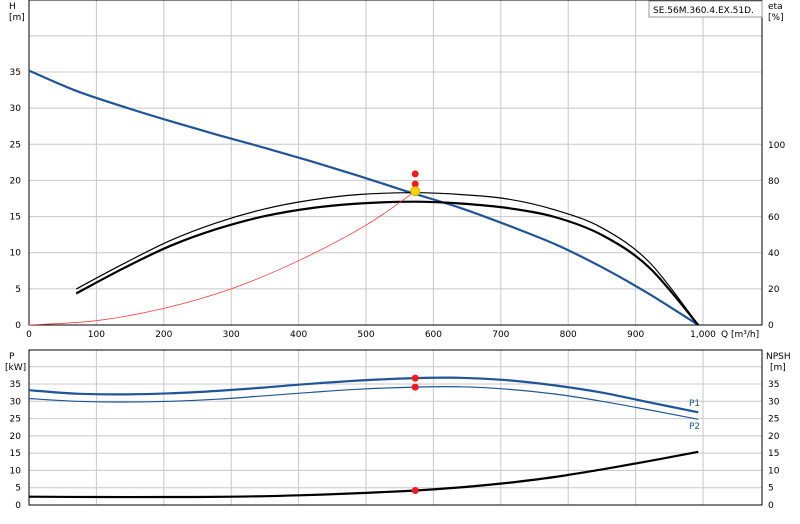 The width and height of the screenshot is (800, 524). Describe the element at coordinates (774, 182) in the screenshot. I see `top-right-tick-label: 80` at that location.